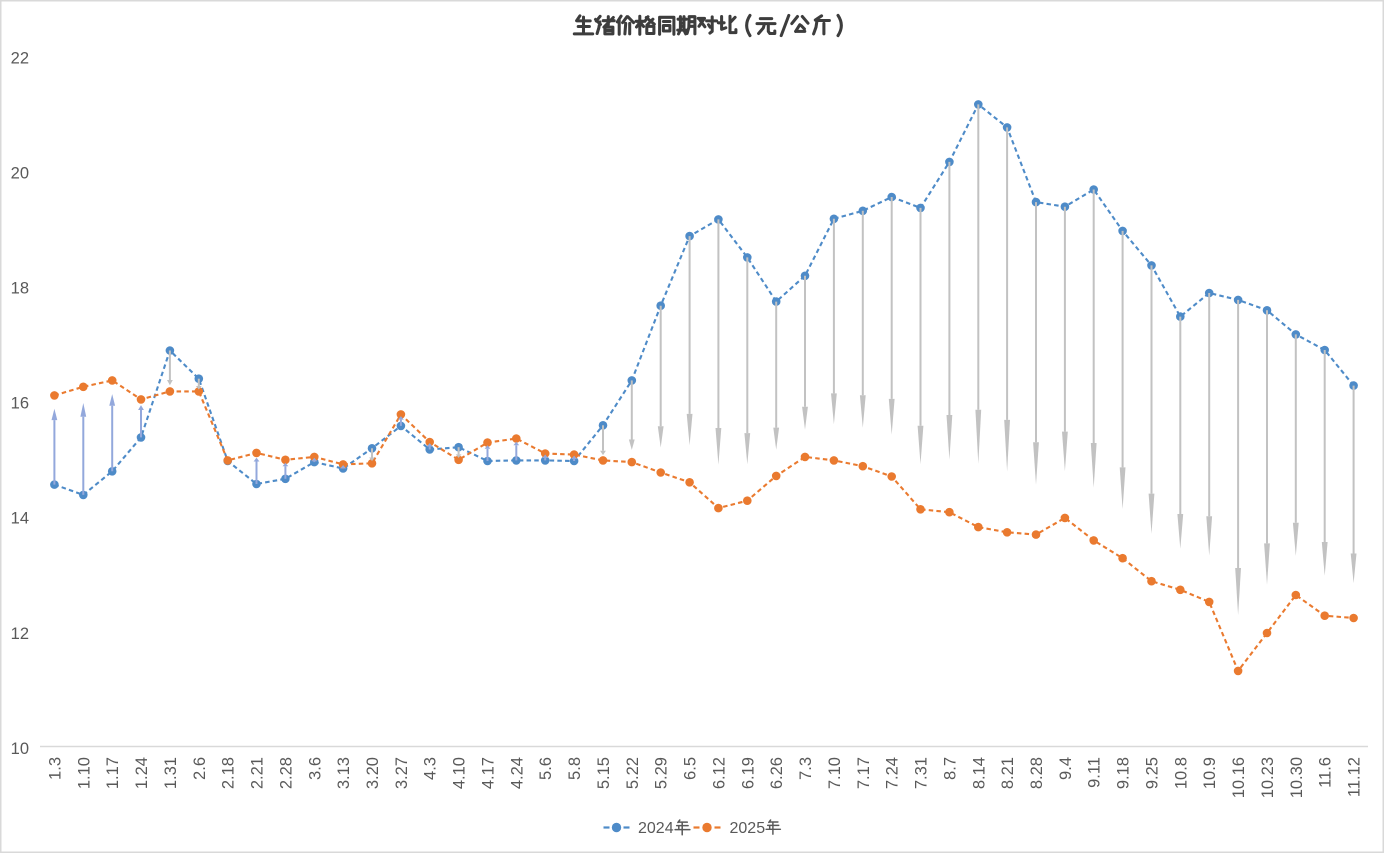 The height and width of the screenshot is (853, 1384). What do you see at coordinates (229, 773) in the screenshot?
I see `svg-text: 2.18` at bounding box center [229, 773].